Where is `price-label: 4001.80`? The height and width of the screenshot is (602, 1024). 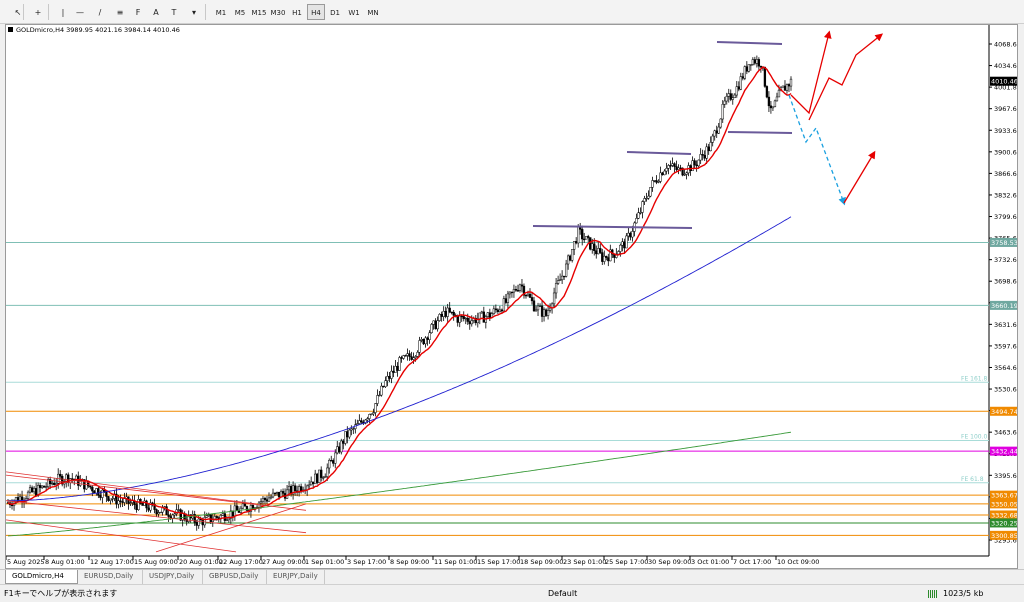
price-label: 4001.80 is located at coordinates (1005, 88).